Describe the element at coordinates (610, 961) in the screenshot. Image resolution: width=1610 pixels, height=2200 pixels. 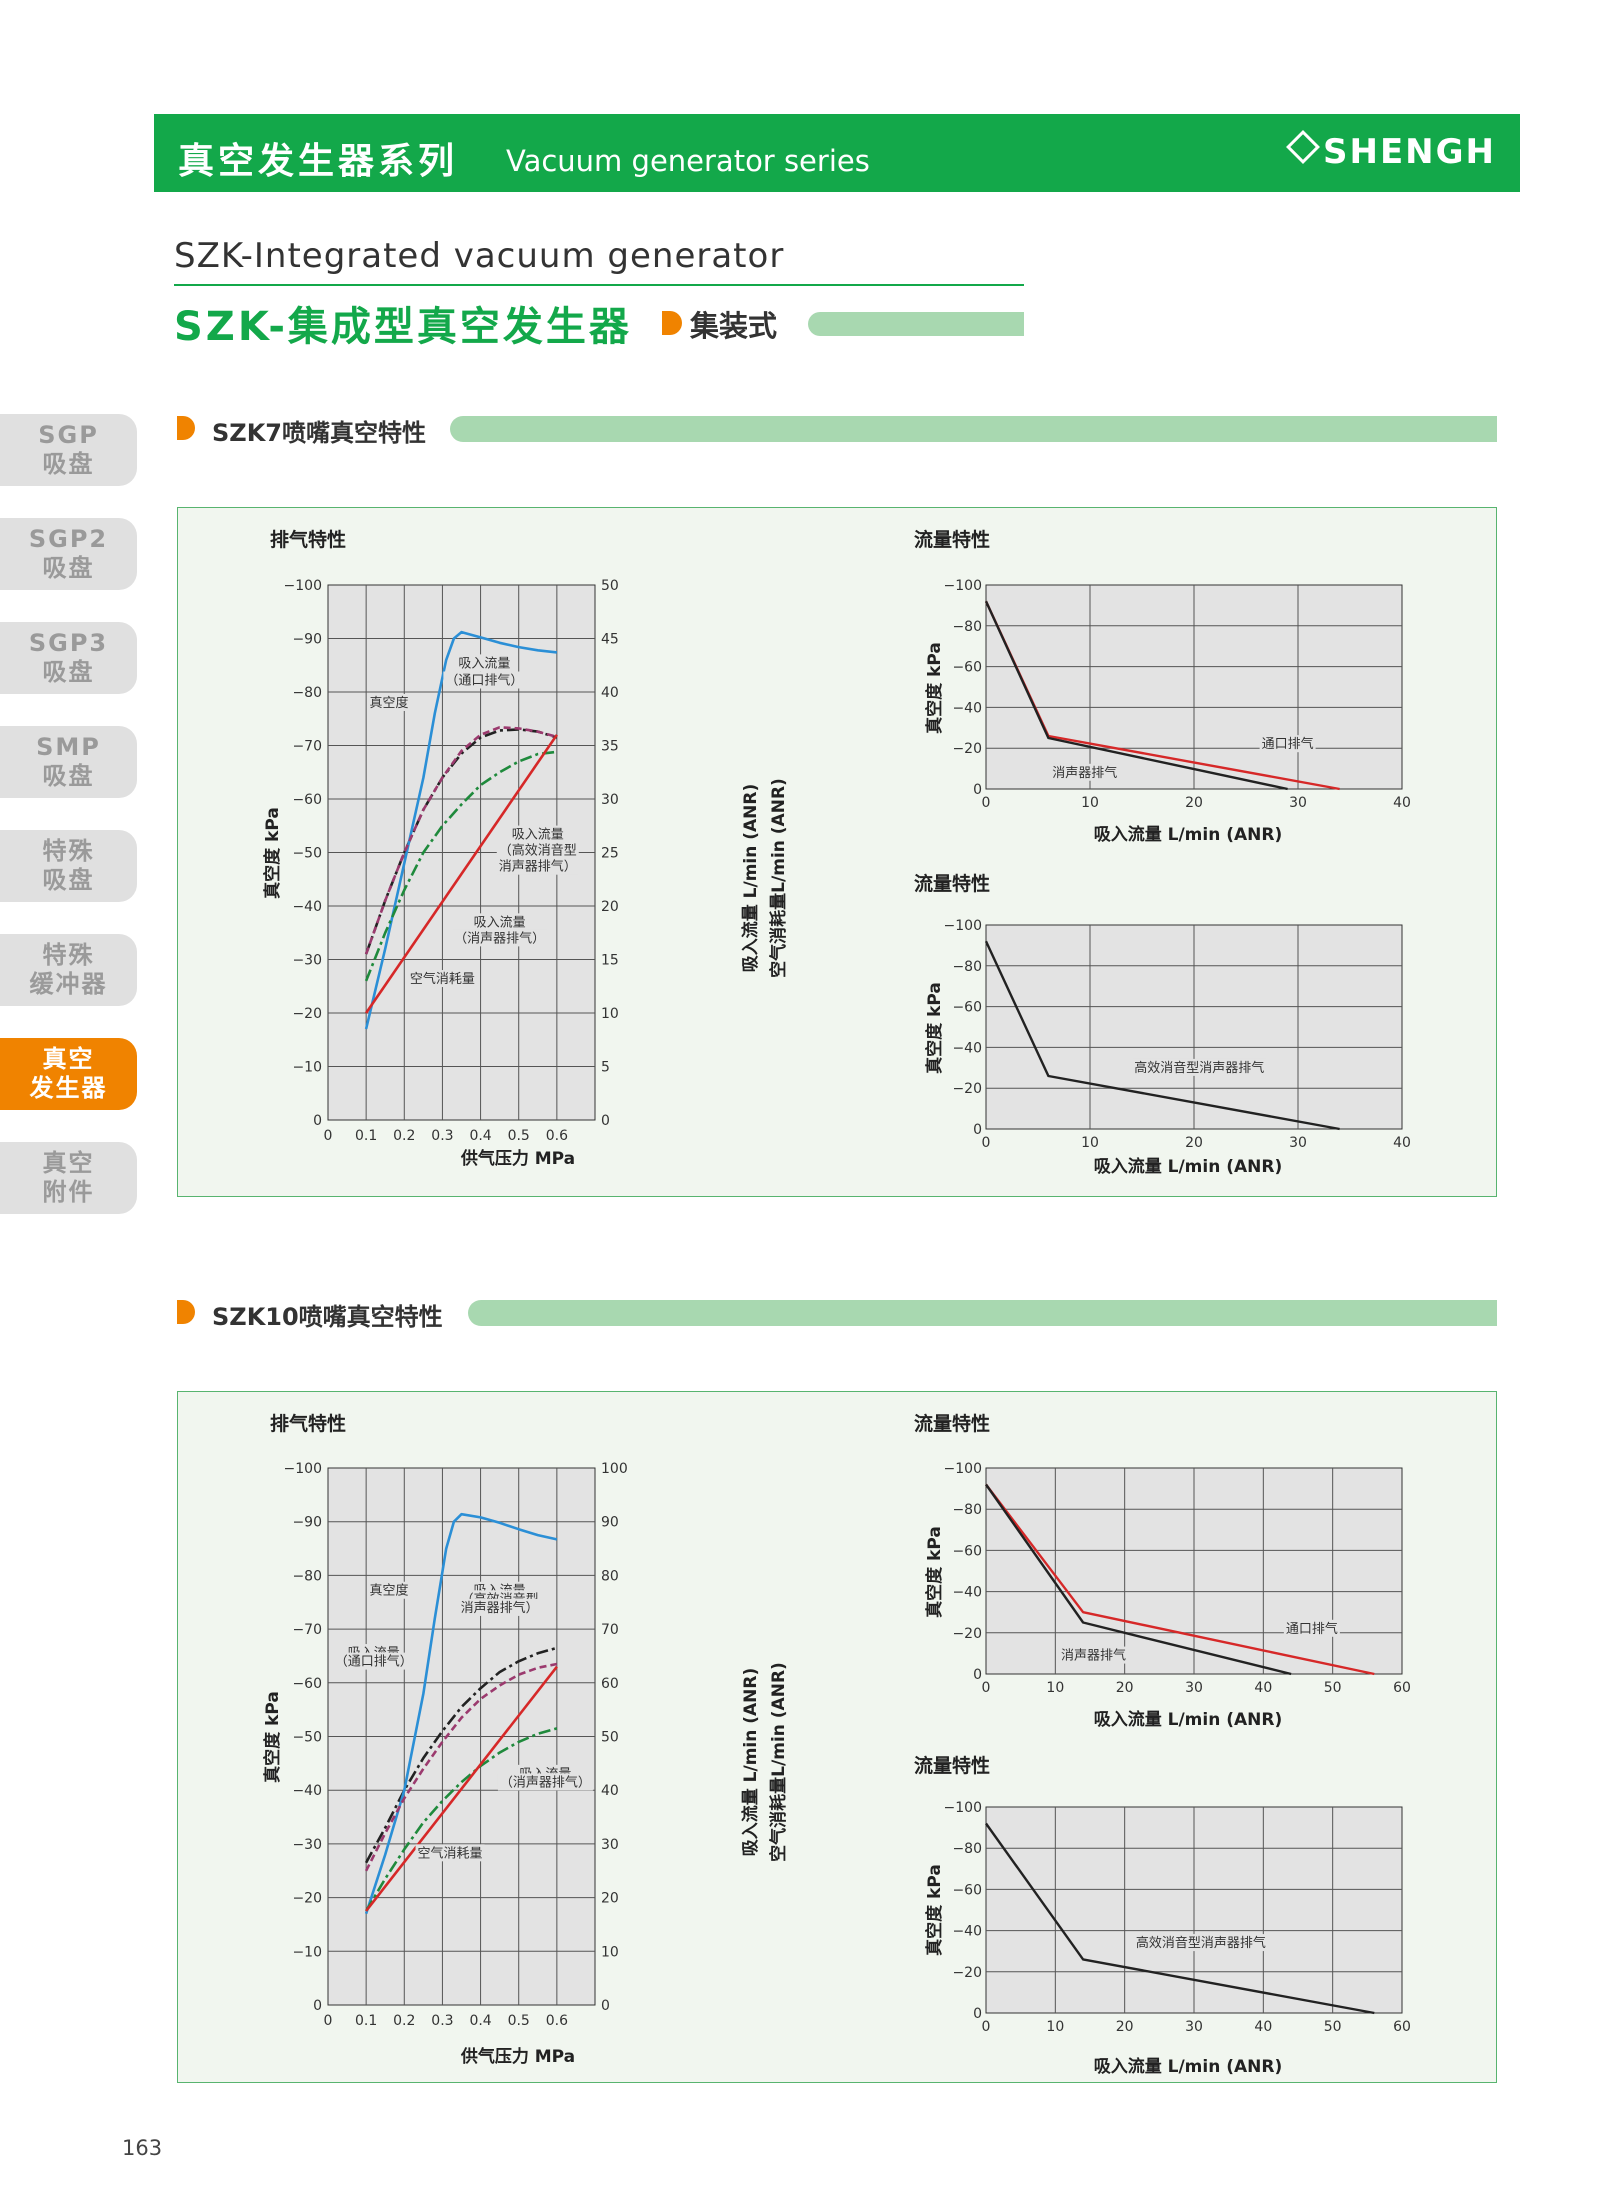
I see `y-tick-label-right: 15` at that location.